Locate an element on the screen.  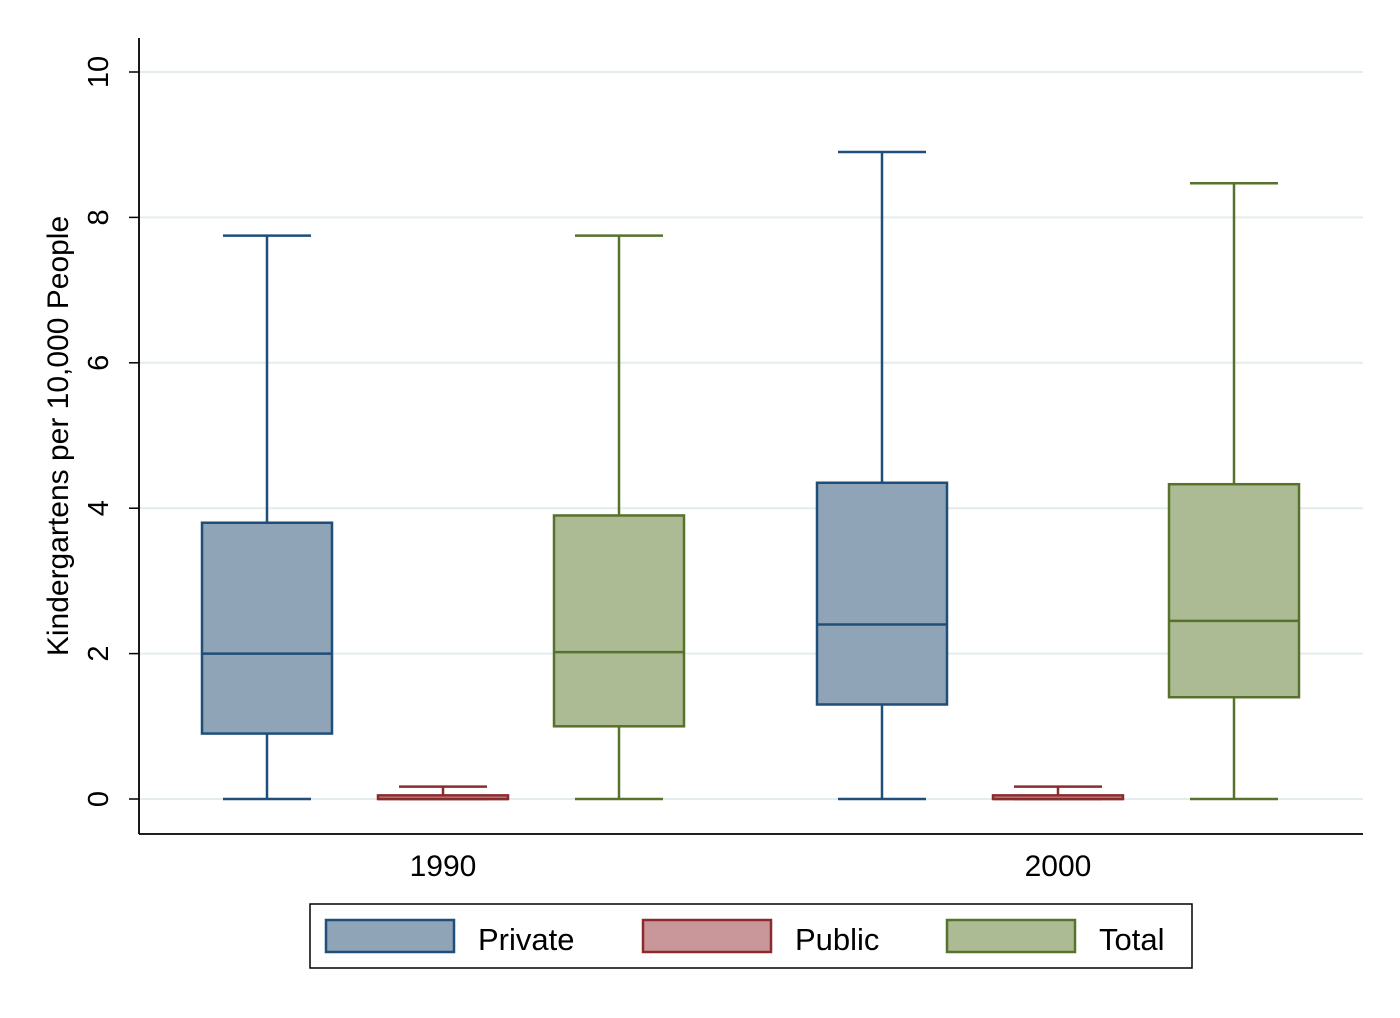
y-tick-label: 0 is located at coordinates (99, 799).